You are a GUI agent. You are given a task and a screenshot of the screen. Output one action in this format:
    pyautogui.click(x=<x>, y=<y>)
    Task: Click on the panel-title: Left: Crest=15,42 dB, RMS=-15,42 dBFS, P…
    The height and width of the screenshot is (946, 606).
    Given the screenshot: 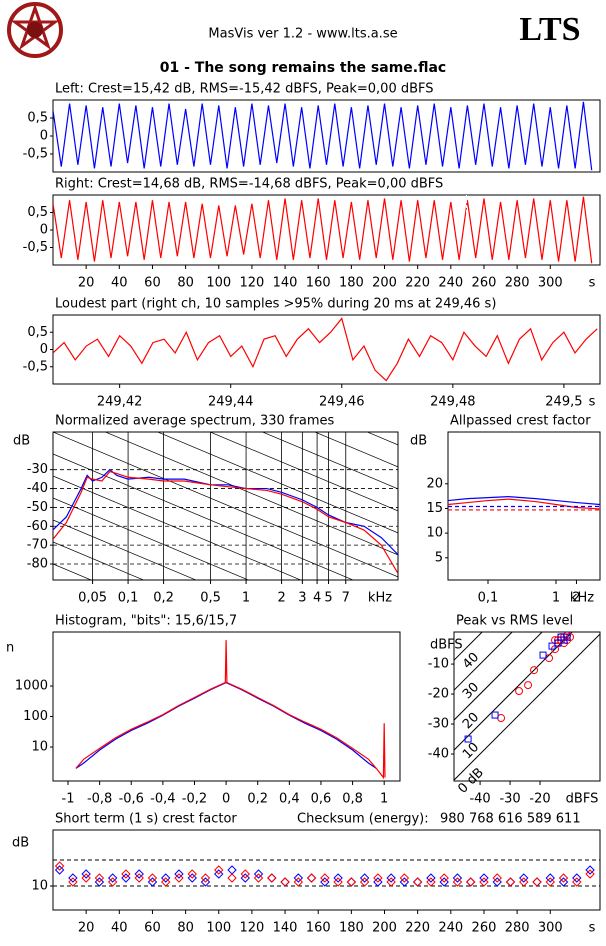 What is the action you would take?
    pyautogui.click(x=244, y=89)
    